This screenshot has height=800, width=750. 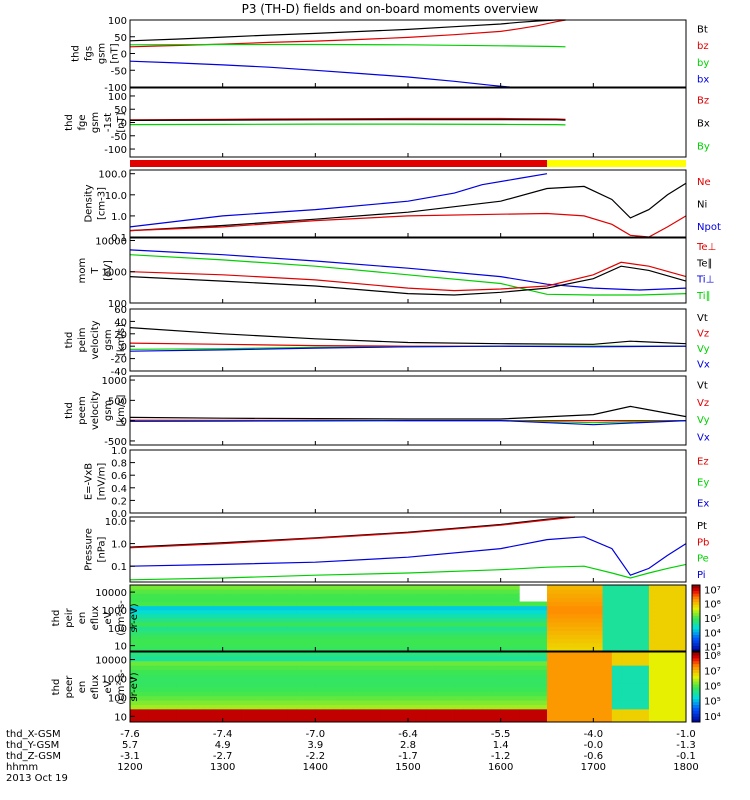 I want to click on colorbar-tick-label: 10⁶, so click(x=712, y=686).